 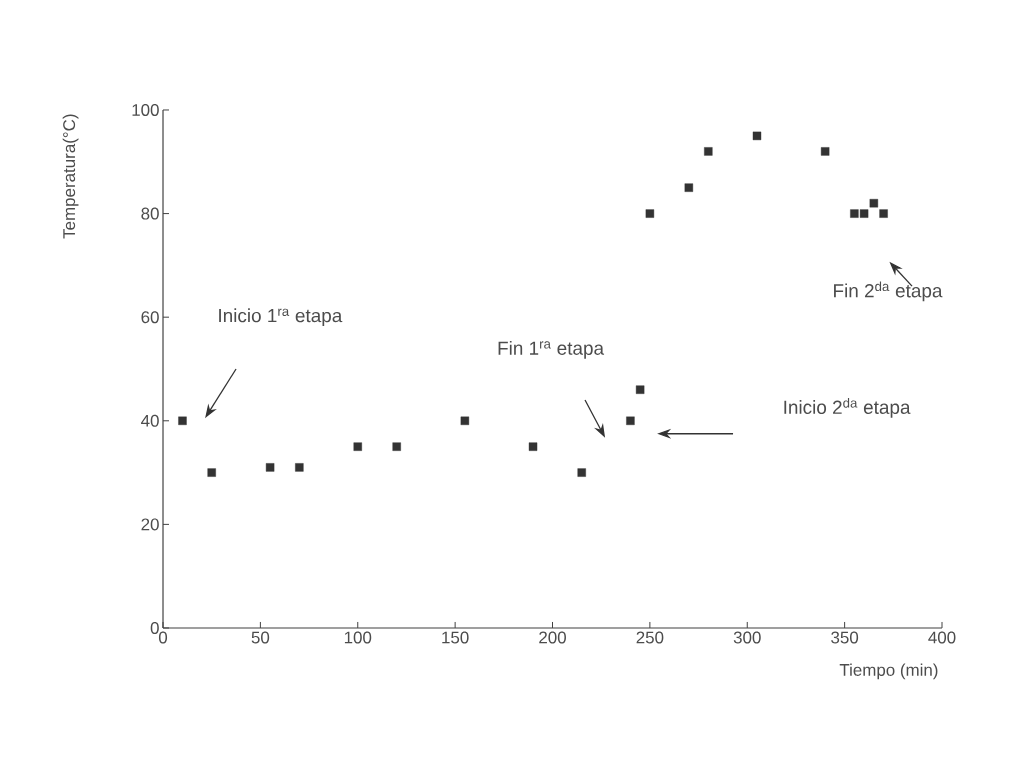 I want to click on x-tick-label: 50, so click(x=260, y=637).